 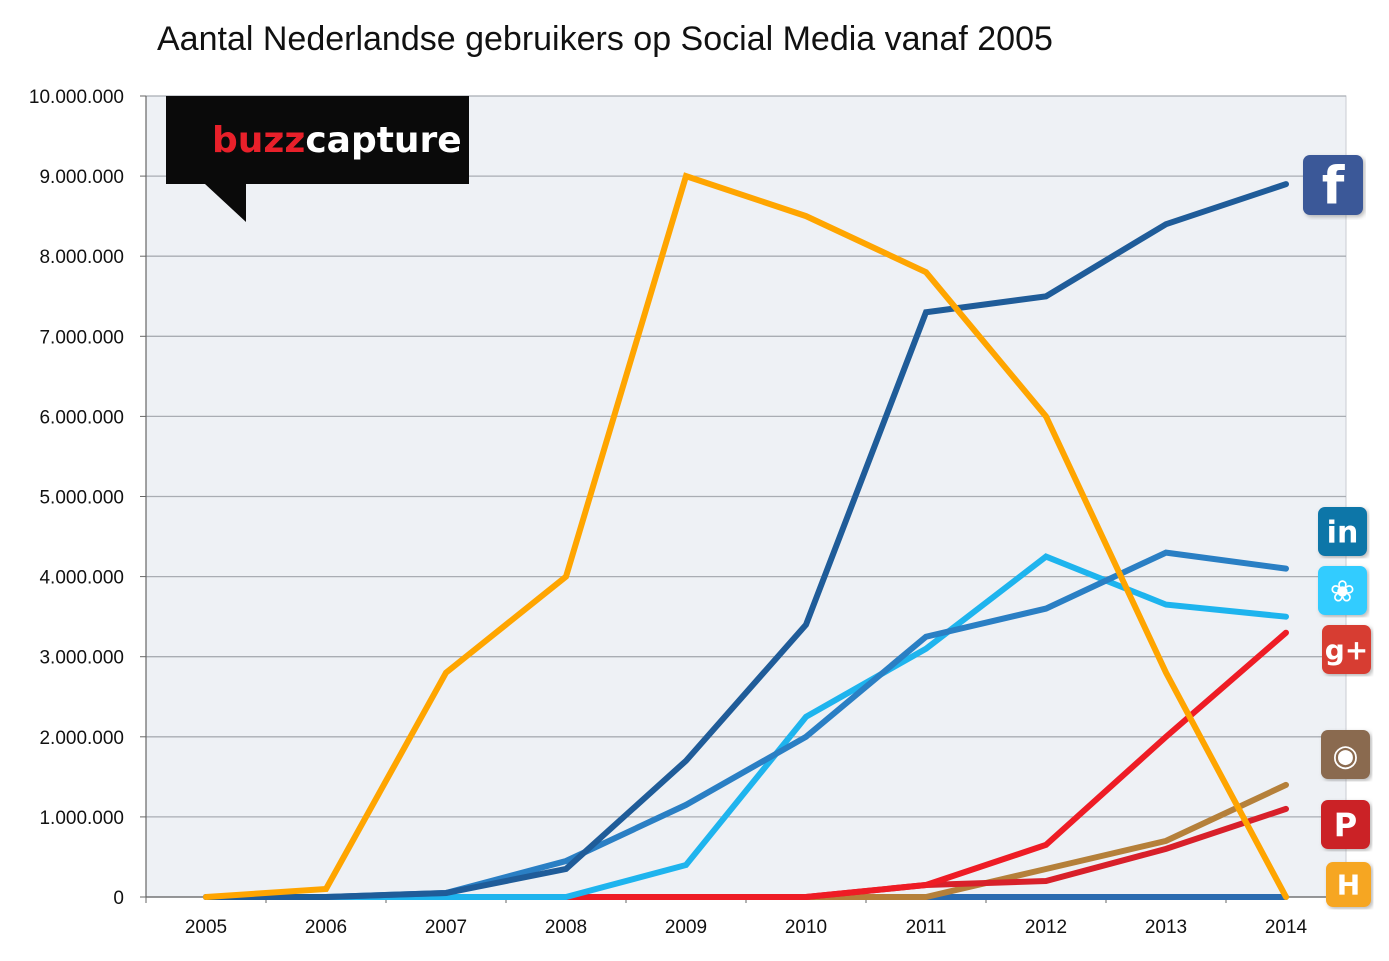 What do you see at coordinates (118, 898) in the screenshot?
I see `y-tick-label: 0` at bounding box center [118, 898].